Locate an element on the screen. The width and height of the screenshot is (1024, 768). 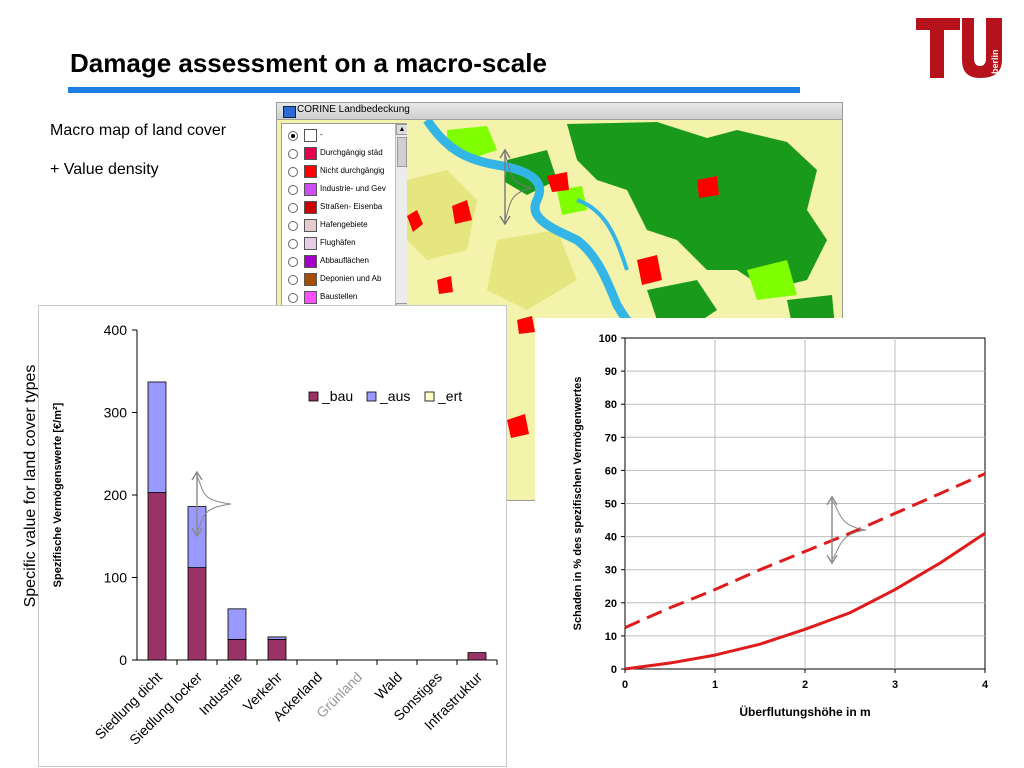
window-title: CORINE Landbedeckung is located at coordinates (353, 109).